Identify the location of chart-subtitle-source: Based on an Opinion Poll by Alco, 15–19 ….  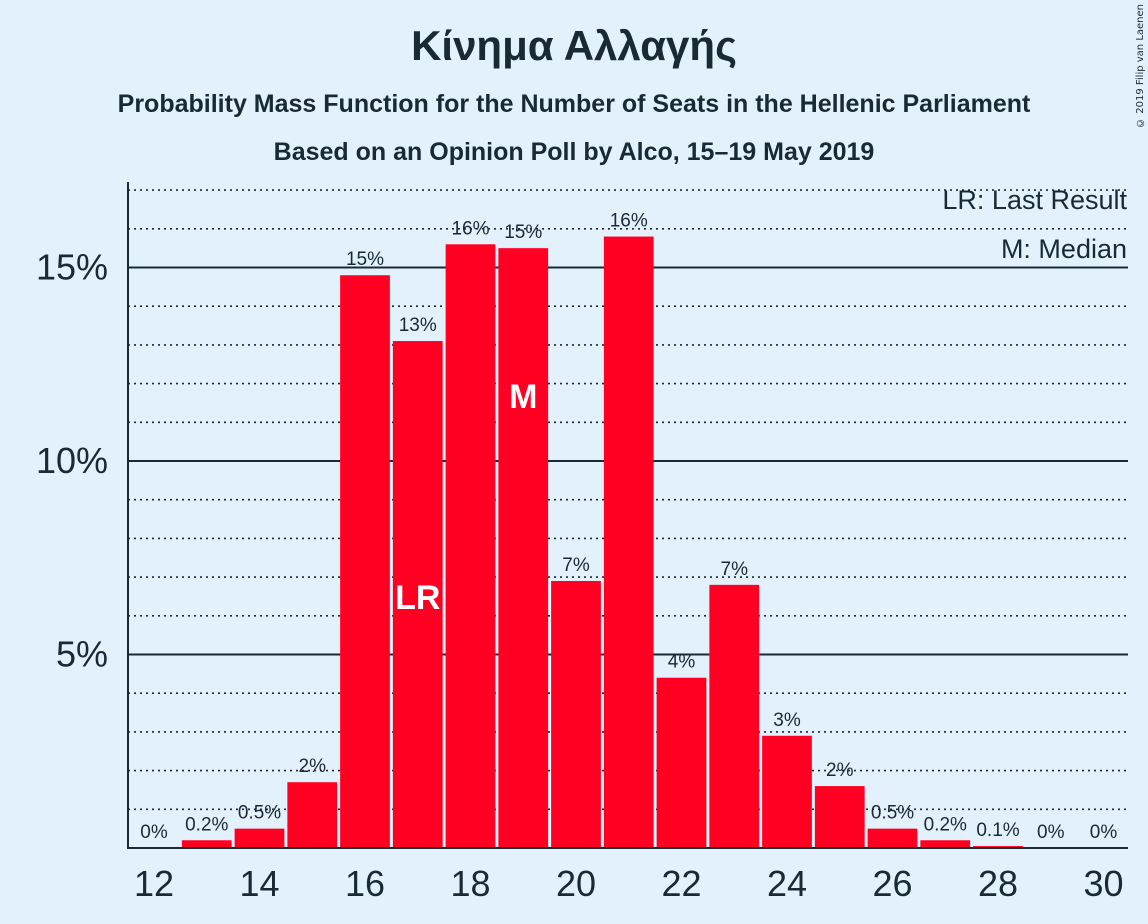
(574, 152).